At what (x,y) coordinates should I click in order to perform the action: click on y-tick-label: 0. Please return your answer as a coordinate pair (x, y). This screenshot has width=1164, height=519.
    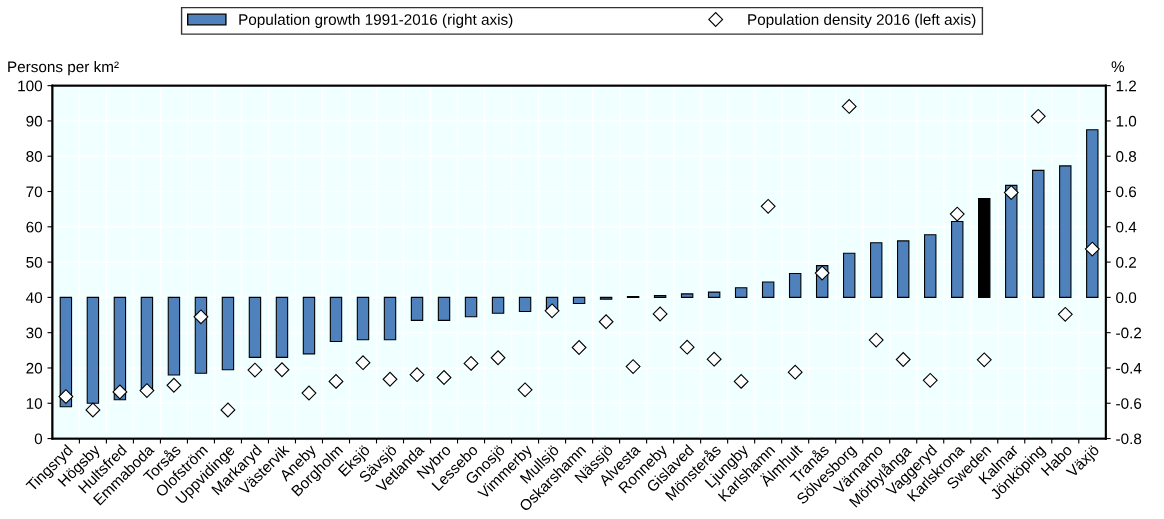
    Looking at the image, I should click on (38, 439).